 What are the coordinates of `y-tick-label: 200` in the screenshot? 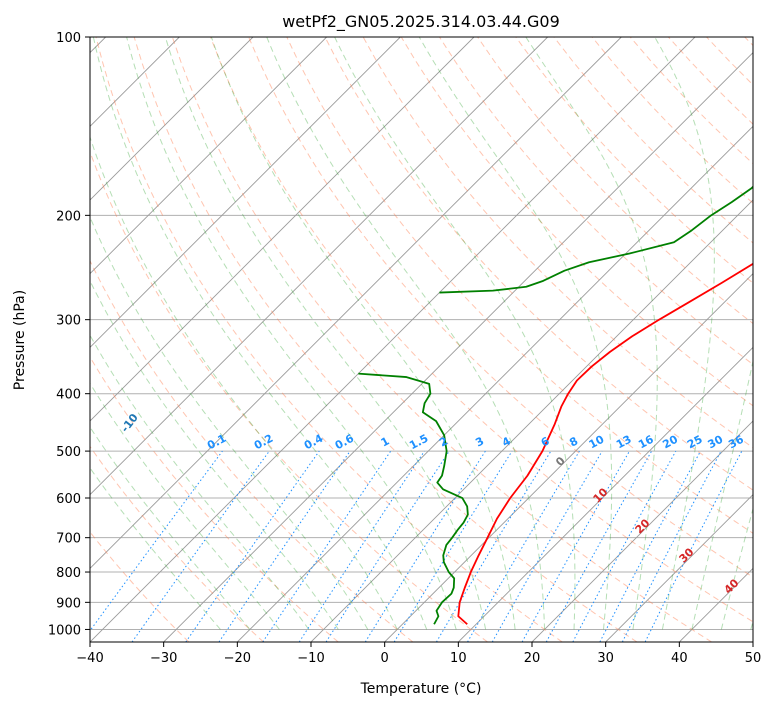 It's located at (68, 216).